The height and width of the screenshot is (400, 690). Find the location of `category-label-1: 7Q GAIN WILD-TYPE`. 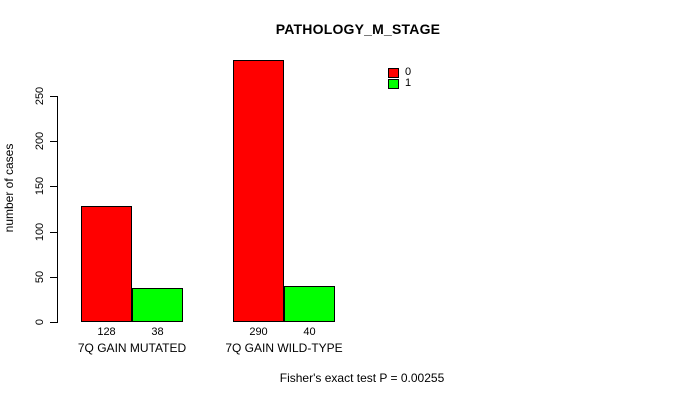

category-label-1: 7Q GAIN WILD-TYPE is located at coordinates (284, 348).